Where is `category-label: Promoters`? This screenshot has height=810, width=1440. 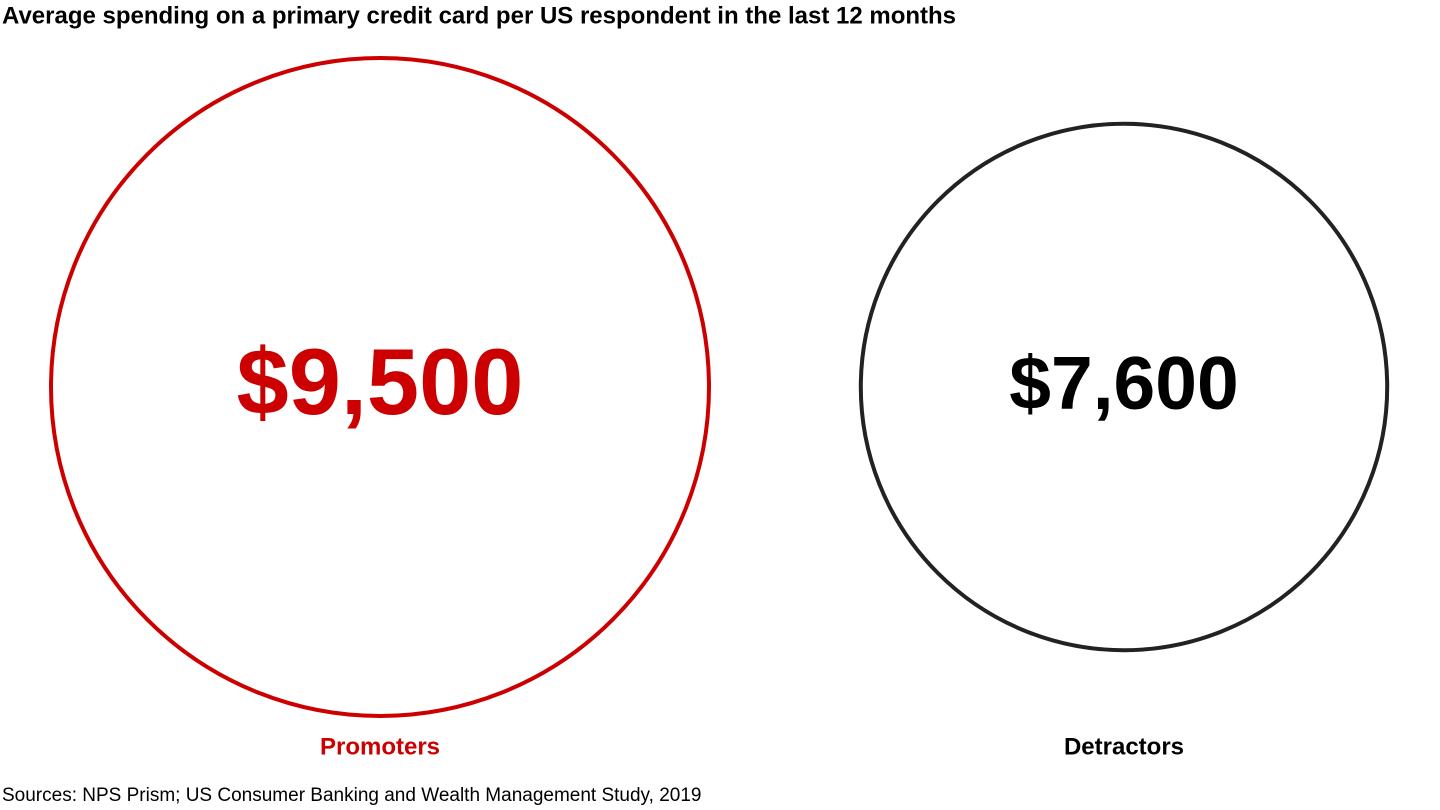
category-label: Promoters is located at coordinates (380, 746).